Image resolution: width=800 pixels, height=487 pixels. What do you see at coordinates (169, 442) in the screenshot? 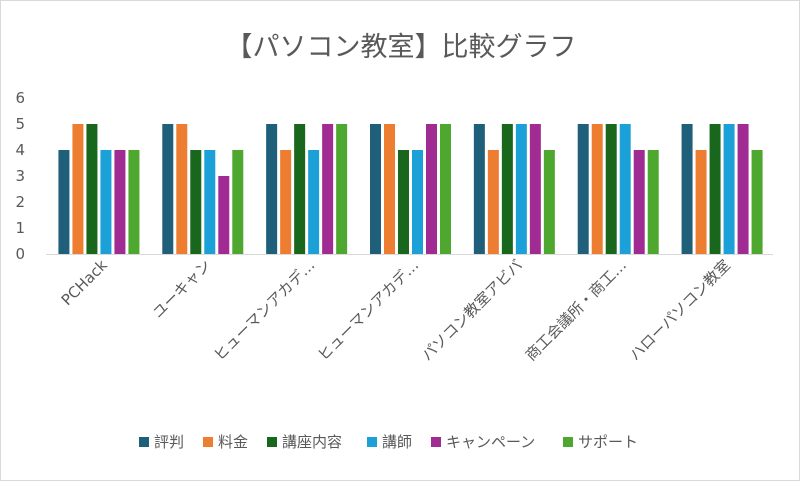
I see `legend-label: 評判` at bounding box center [169, 442].